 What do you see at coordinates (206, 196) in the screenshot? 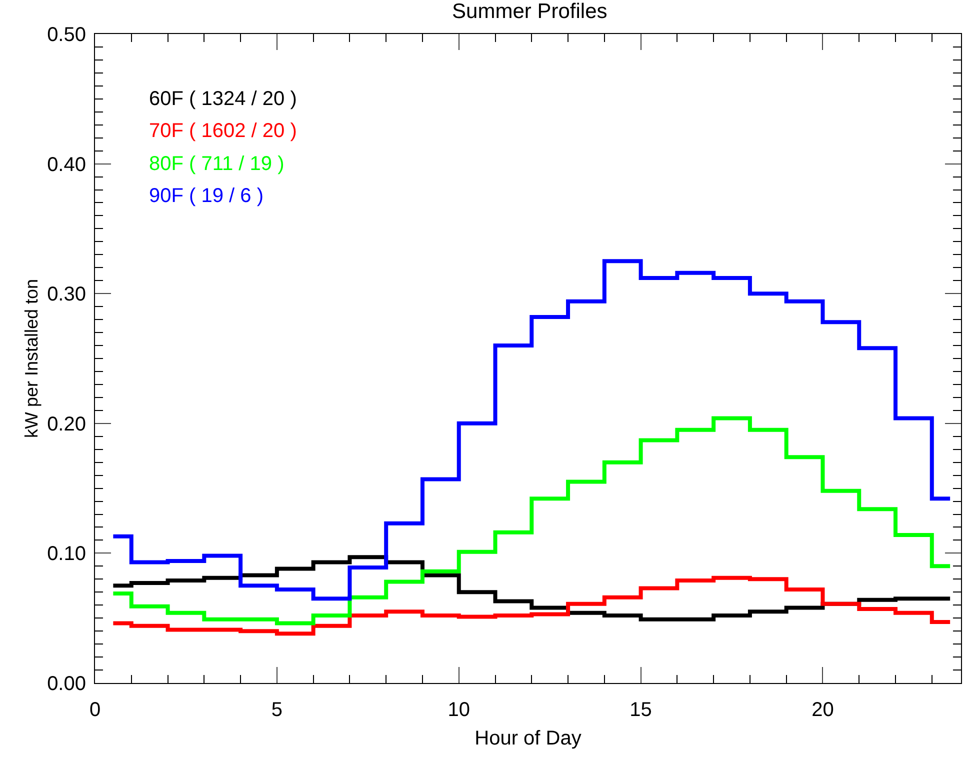
I see `text: 90F ( 19 / 6 )` at bounding box center [206, 196].